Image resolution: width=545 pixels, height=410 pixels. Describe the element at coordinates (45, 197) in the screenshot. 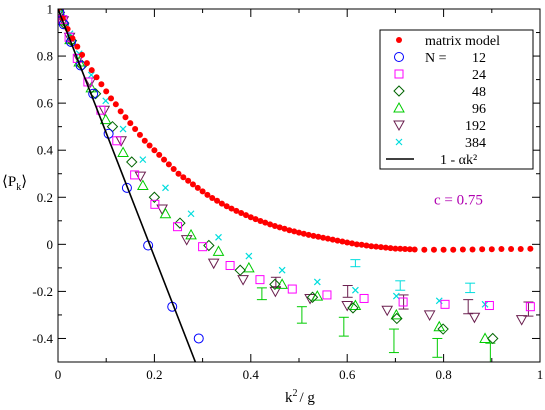

I see `y-tick-label-3: 0.2` at that location.